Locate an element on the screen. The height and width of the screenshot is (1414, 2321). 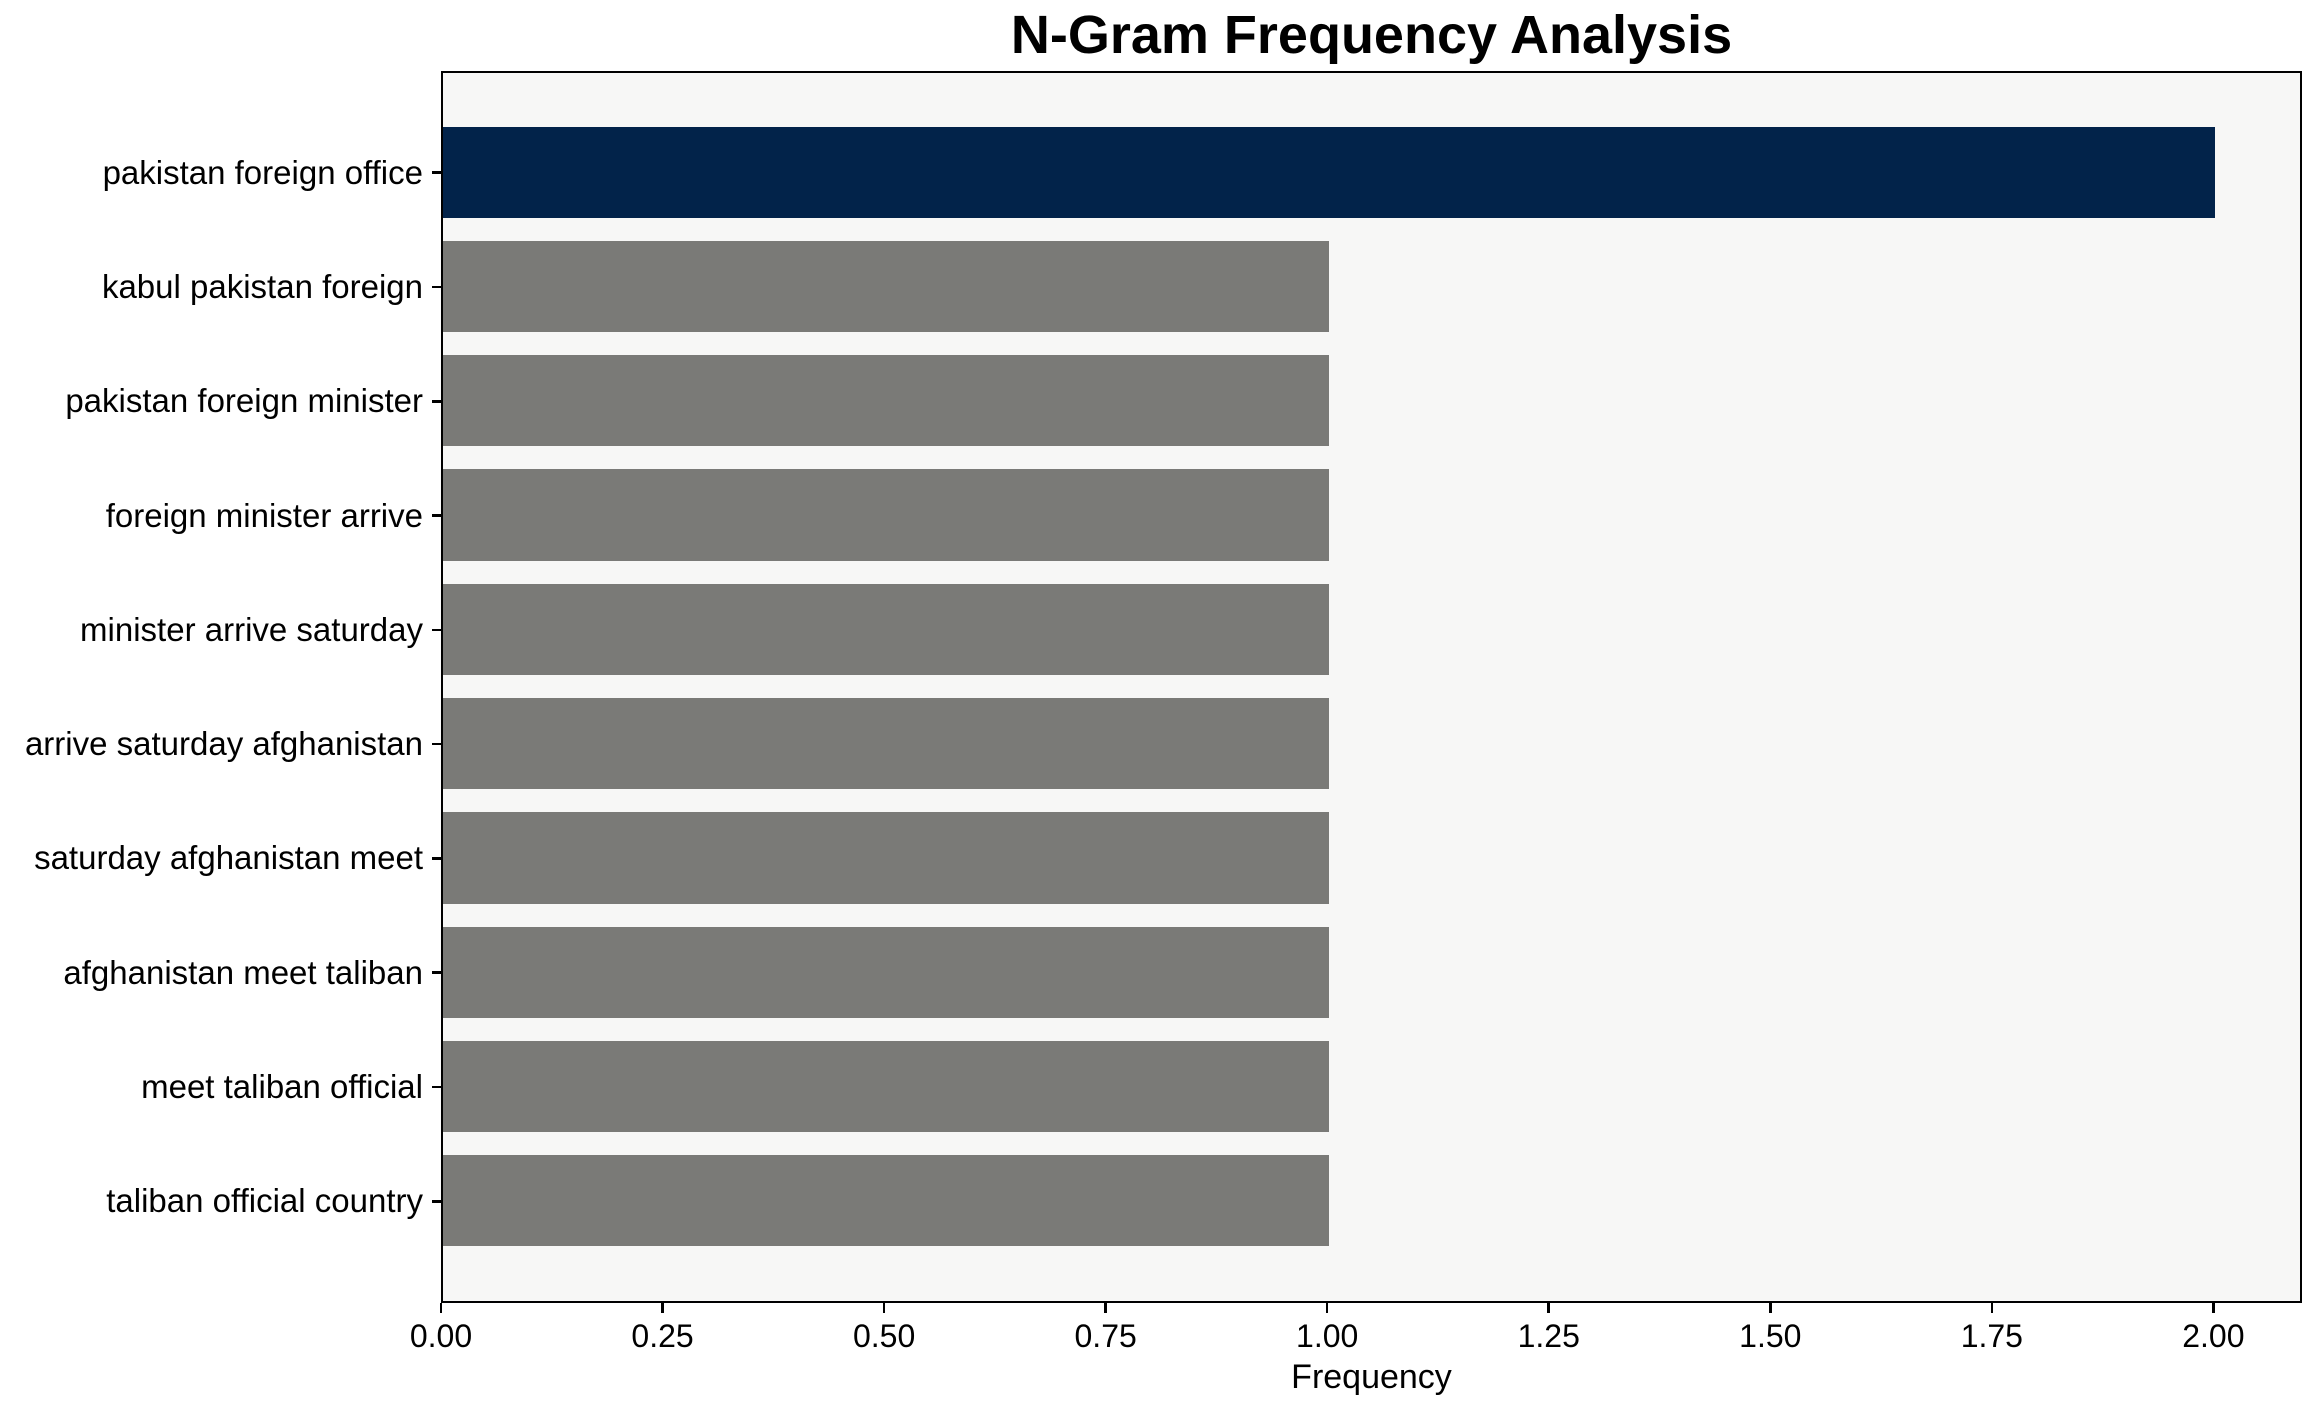
y-tick-label: foreign minister arrive is located at coordinates (264, 515).